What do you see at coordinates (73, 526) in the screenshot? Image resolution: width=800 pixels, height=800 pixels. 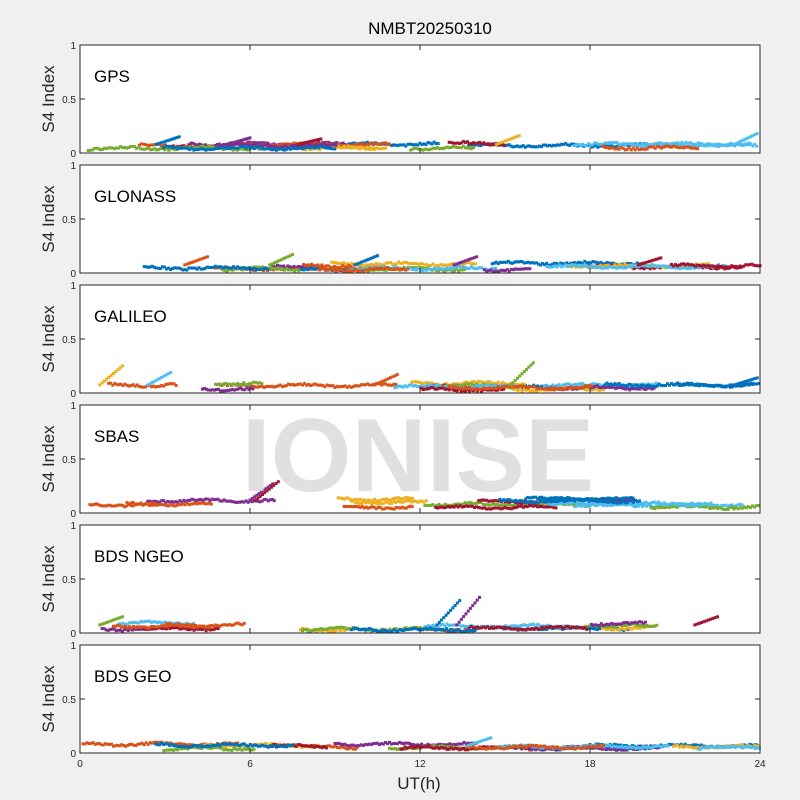 I see `y-tick-label: 1` at bounding box center [73, 526].